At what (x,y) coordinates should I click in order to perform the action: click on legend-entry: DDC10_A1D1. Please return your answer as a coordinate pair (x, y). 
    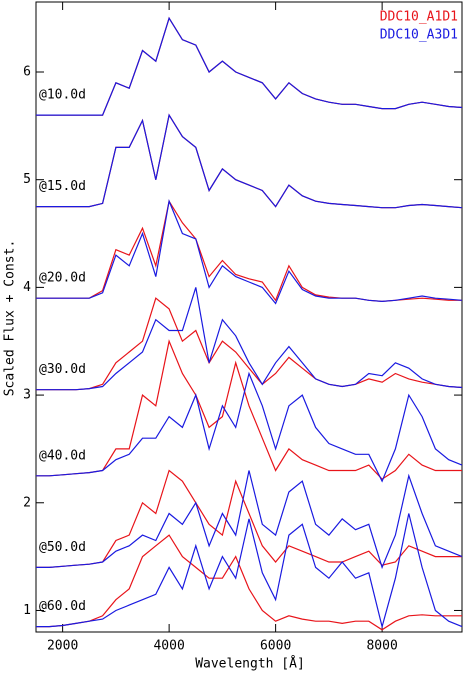
    Looking at the image, I should click on (419, 17).